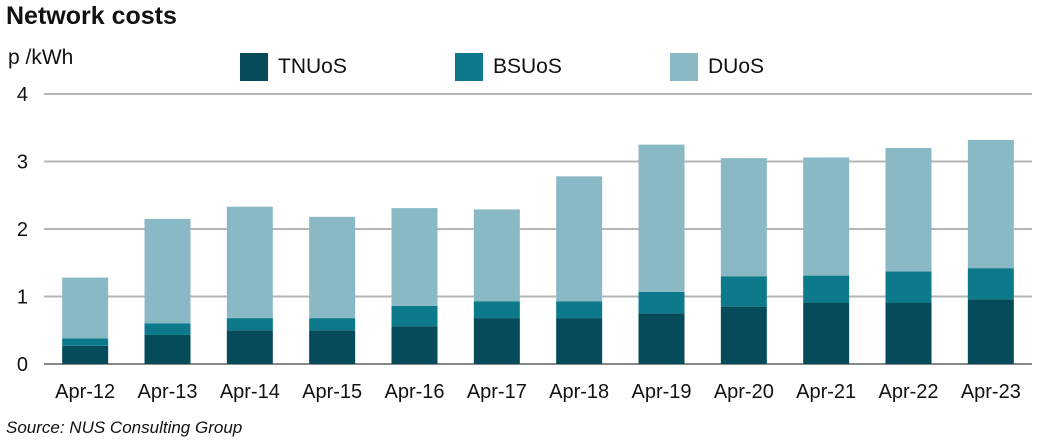  I want to click on legend-swatch-bsuos, so click(469, 67).